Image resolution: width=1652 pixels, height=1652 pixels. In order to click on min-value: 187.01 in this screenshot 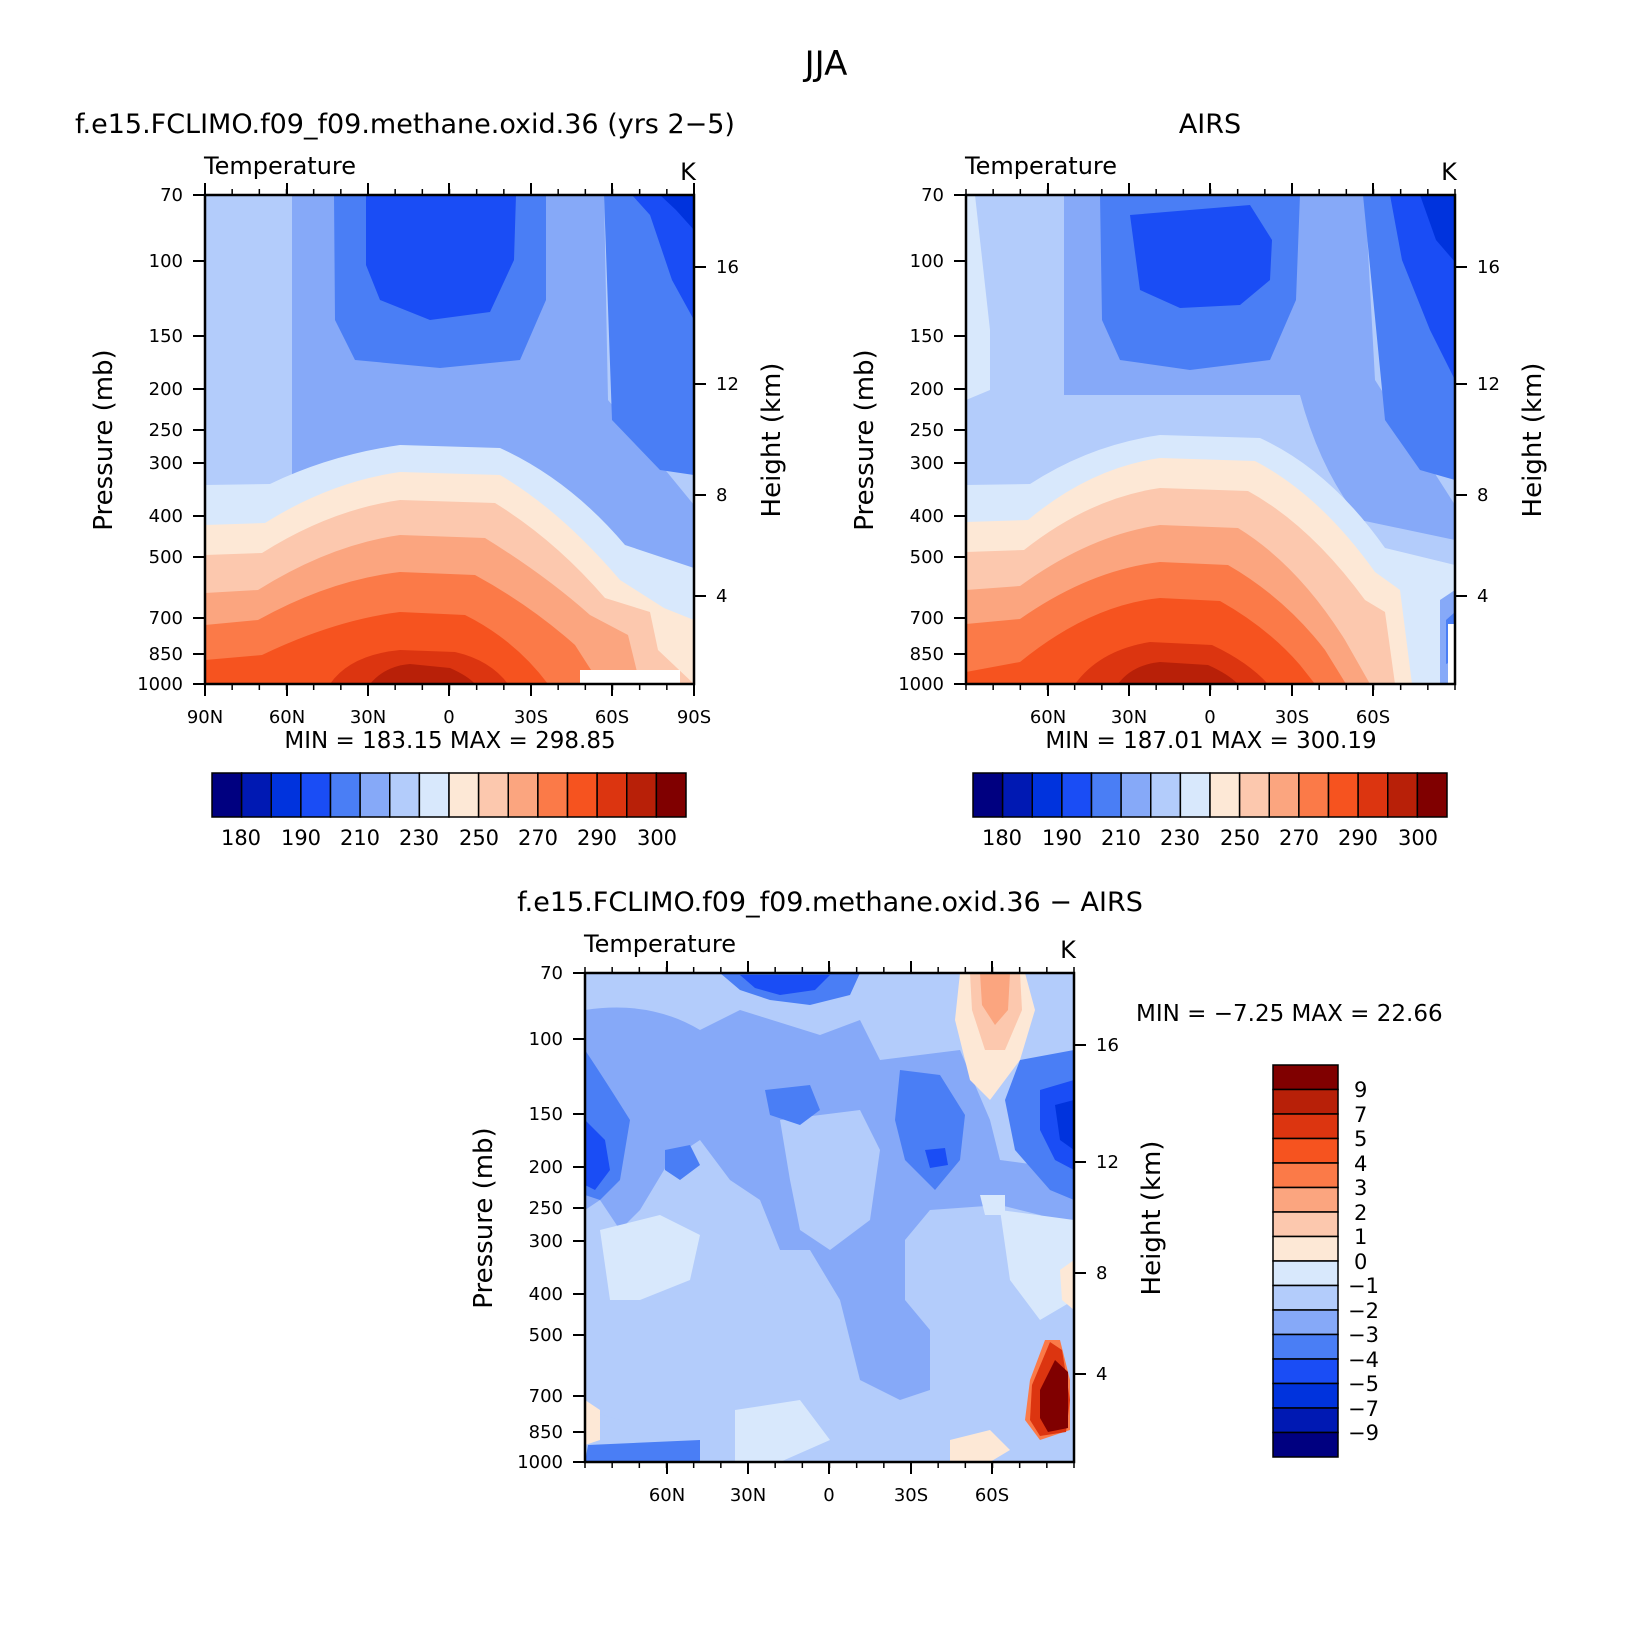, I will do `click(1163, 741)`.